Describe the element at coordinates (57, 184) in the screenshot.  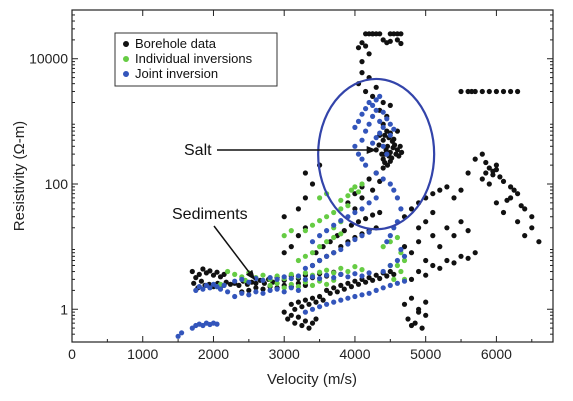
I see `y-tick-label: 100` at that location.